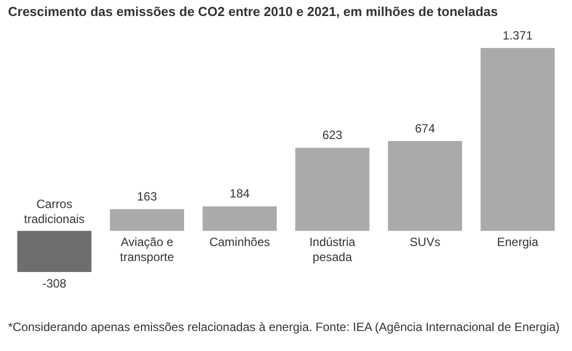 The height and width of the screenshot is (351, 572). Describe the element at coordinates (518, 35) in the screenshot. I see `data-label: 1.371` at that location.